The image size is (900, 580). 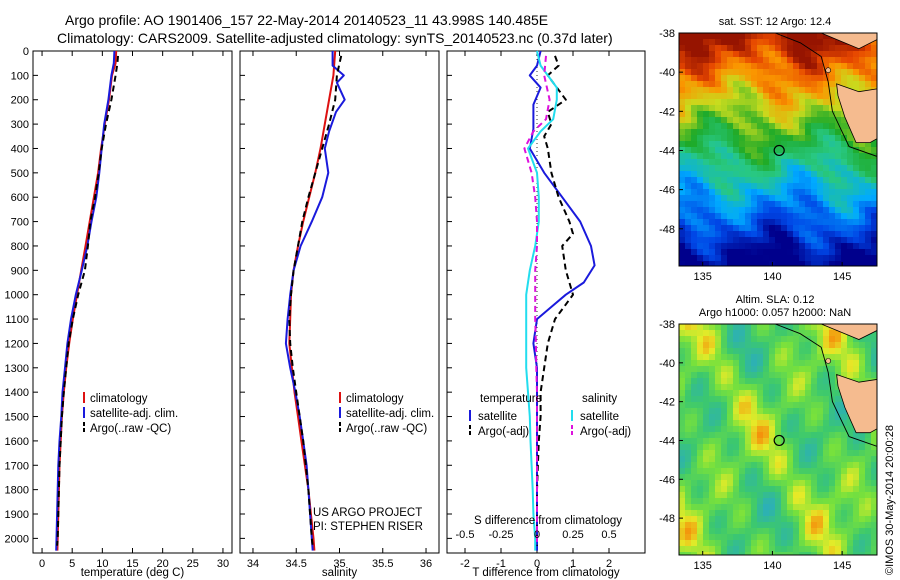 What do you see at coordinates (134, 414) in the screenshot?
I see `legend-entry-1: satellite-adj. clim.` at bounding box center [134, 414].